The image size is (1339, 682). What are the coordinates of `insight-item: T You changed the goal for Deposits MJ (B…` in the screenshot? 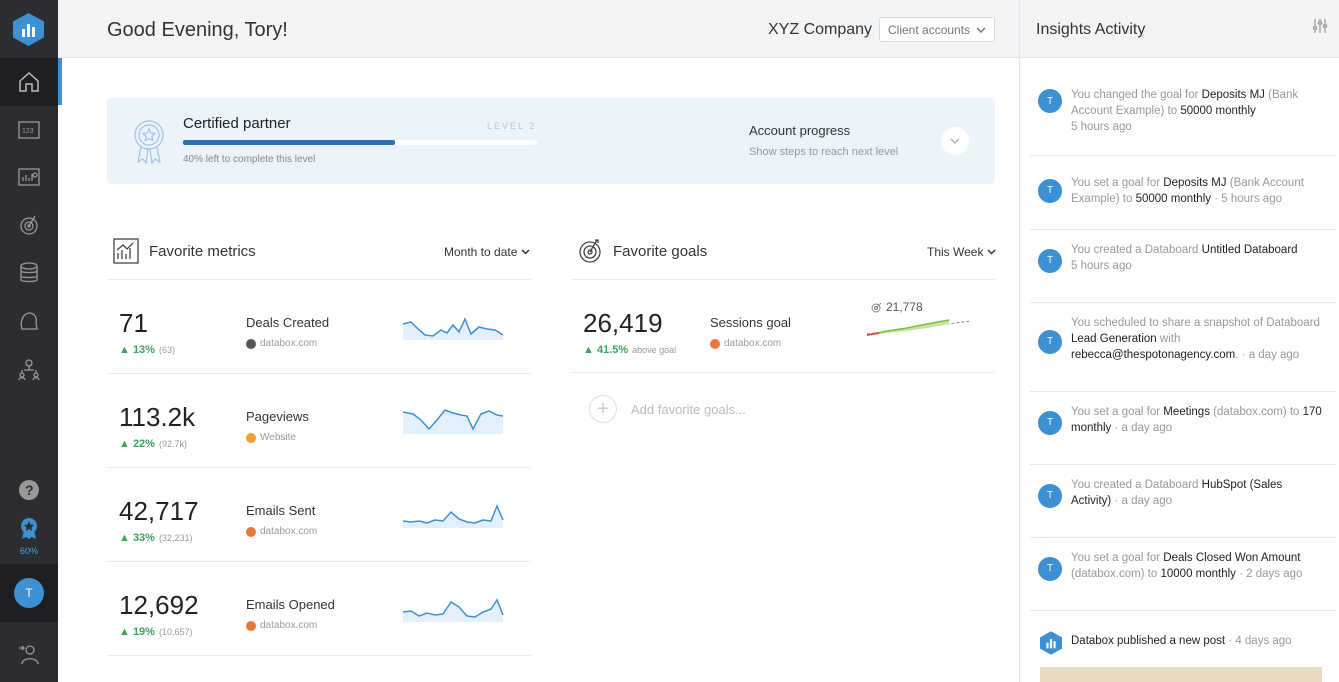 It's located at (1183, 114).